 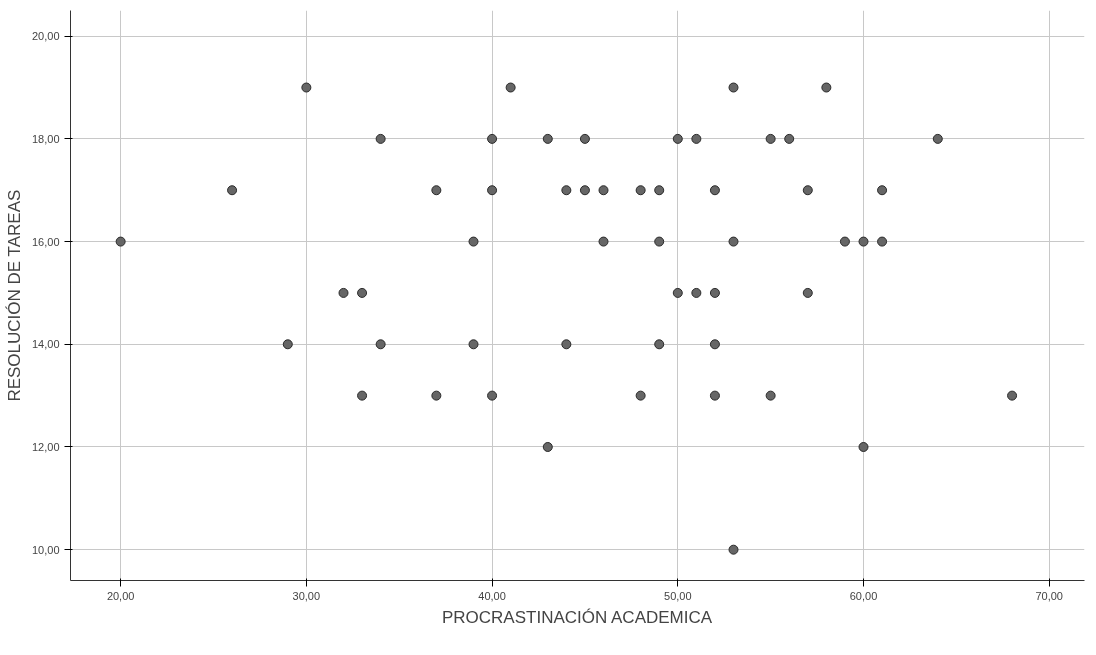 What do you see at coordinates (120, 595) in the screenshot?
I see `x-tick-label: 20,00` at bounding box center [120, 595].